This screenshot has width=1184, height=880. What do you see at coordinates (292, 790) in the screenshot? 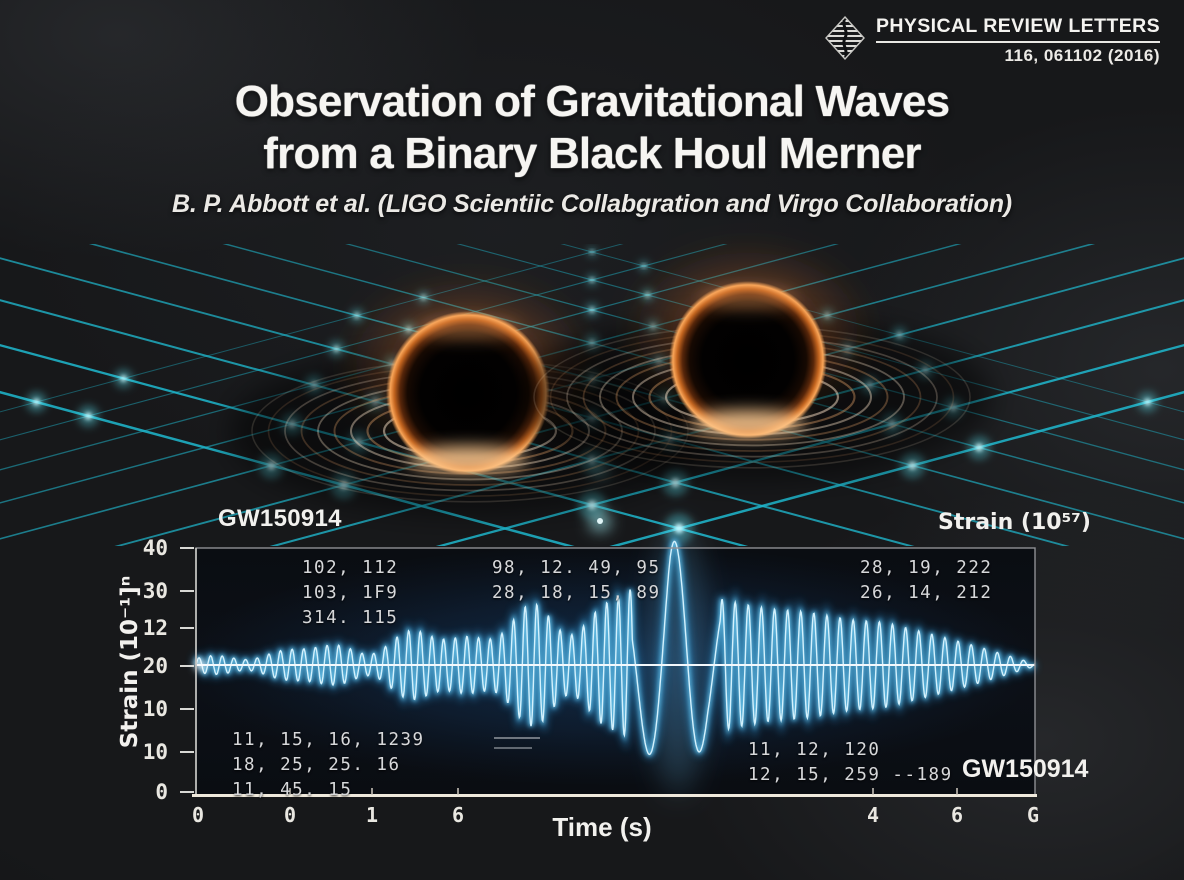
I see `annotation-line: 11, 45. 15` at bounding box center [292, 790].